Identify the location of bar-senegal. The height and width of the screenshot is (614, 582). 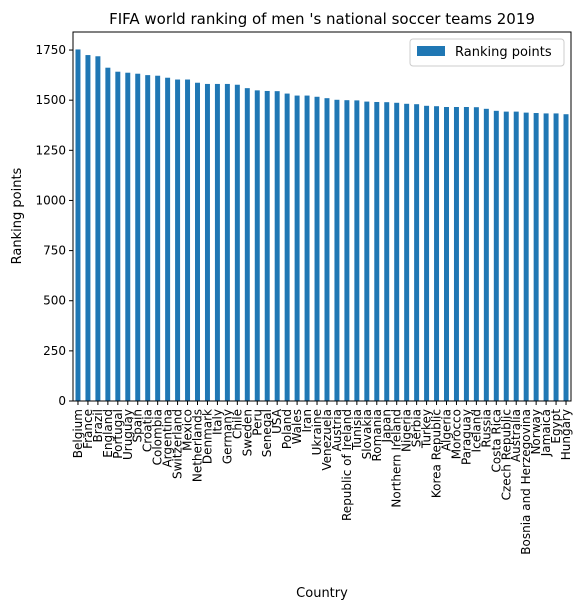
(267, 246).